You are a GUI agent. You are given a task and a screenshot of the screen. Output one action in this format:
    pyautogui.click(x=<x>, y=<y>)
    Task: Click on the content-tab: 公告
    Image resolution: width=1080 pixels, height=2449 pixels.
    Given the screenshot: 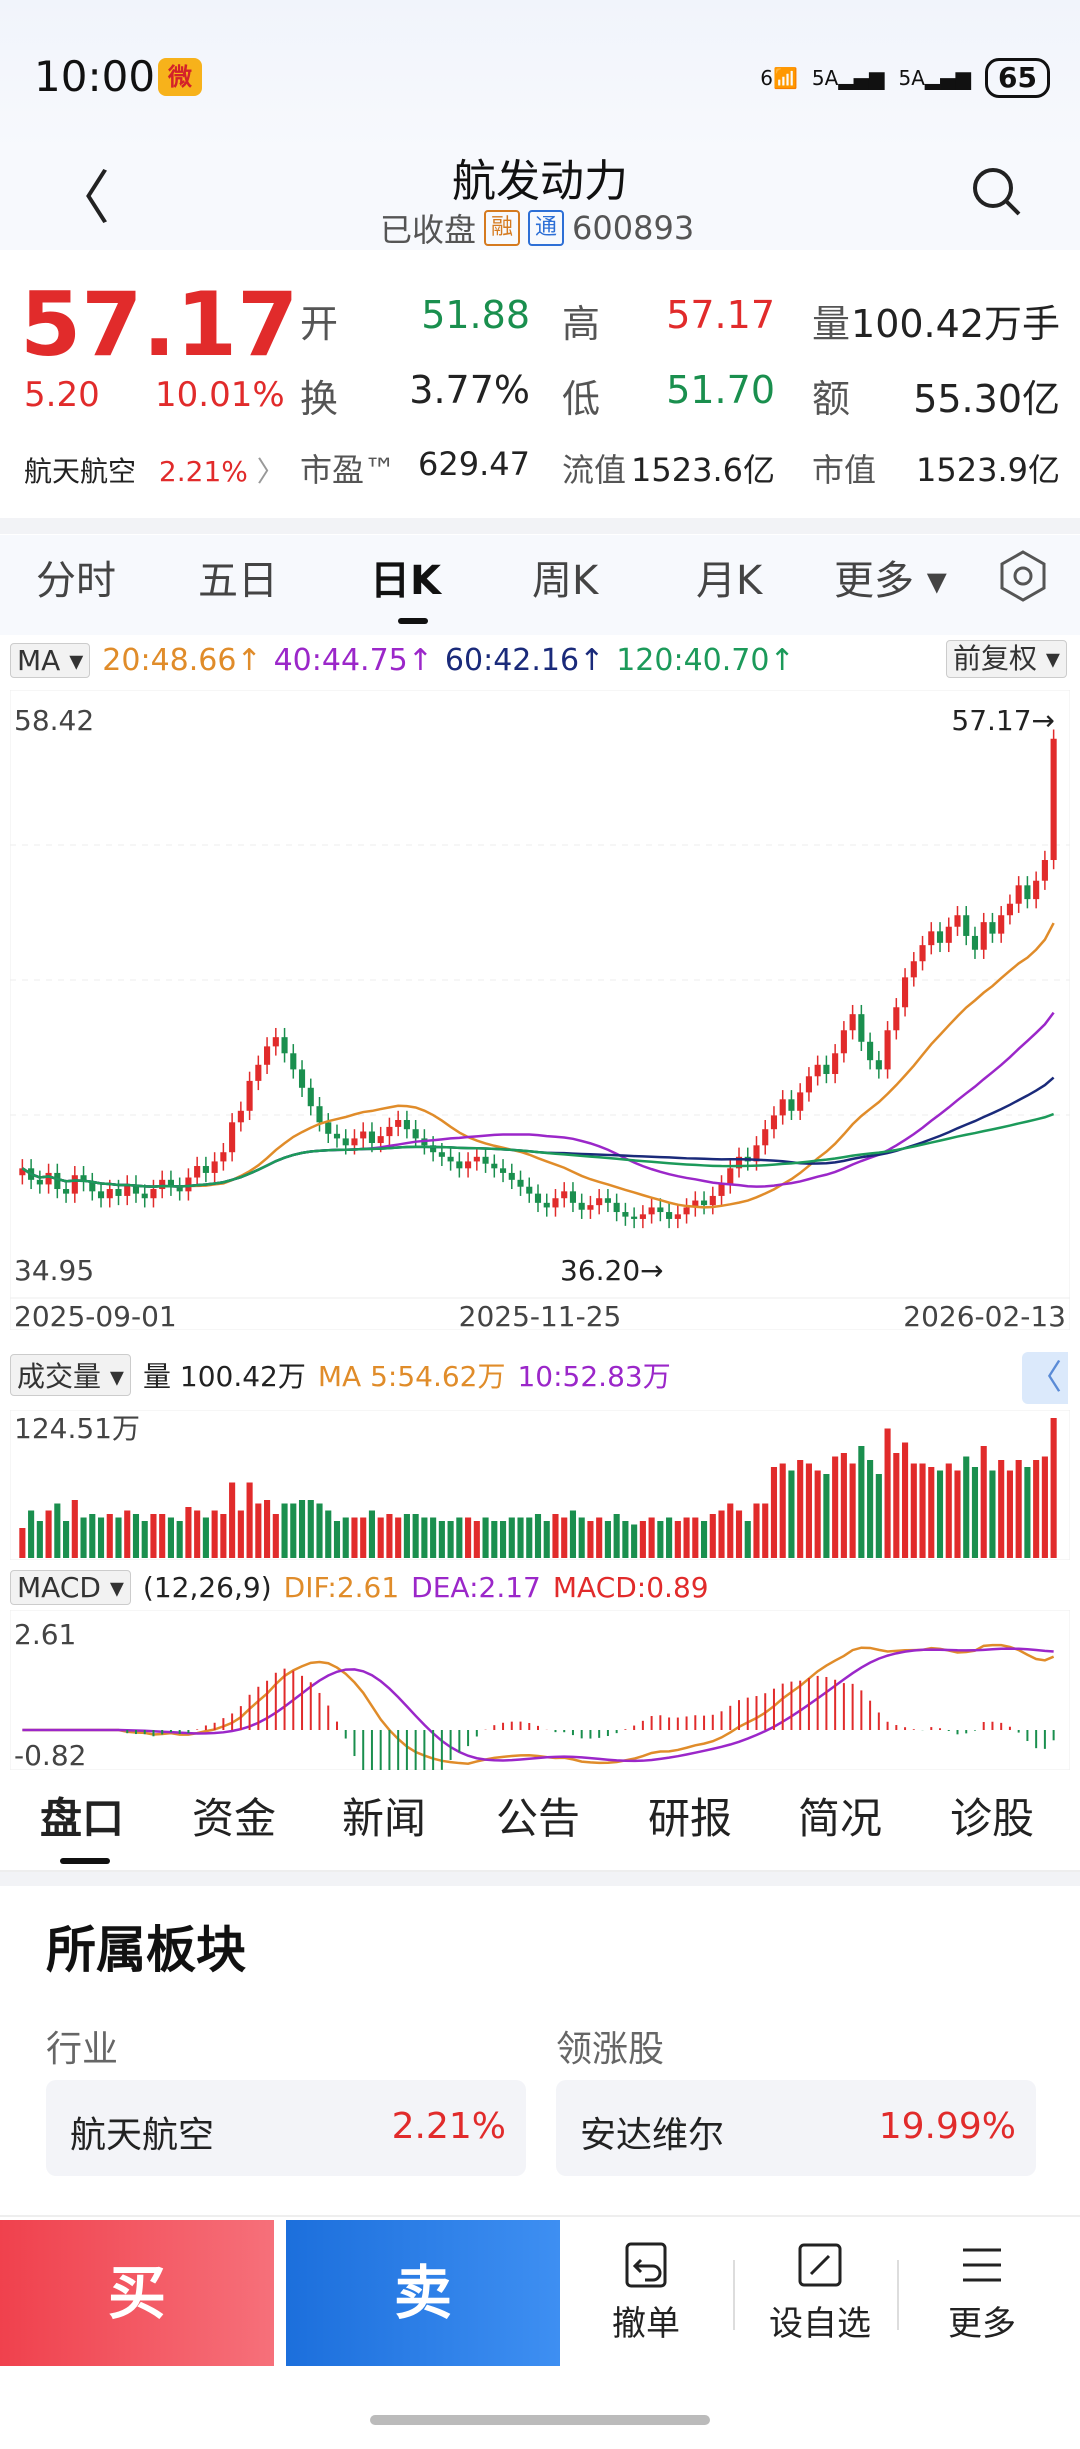 What is the action you would take?
    pyautogui.click(x=538, y=1818)
    